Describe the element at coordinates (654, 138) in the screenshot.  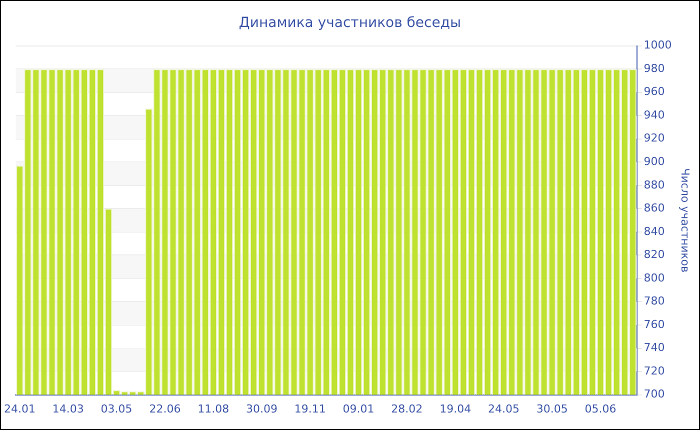
I see `y-tick-label: 920` at that location.